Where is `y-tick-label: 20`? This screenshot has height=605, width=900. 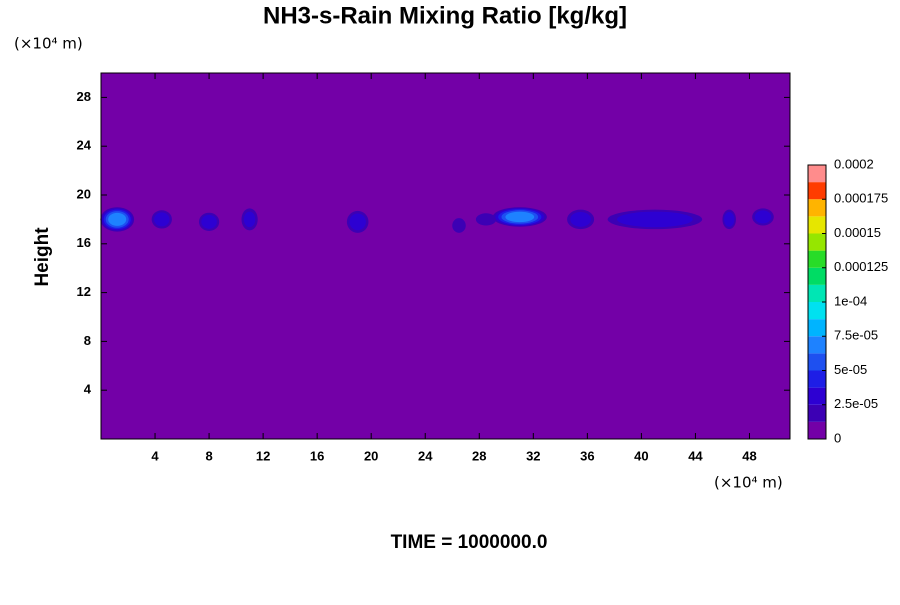
y-tick-label: 20 is located at coordinates (84, 193).